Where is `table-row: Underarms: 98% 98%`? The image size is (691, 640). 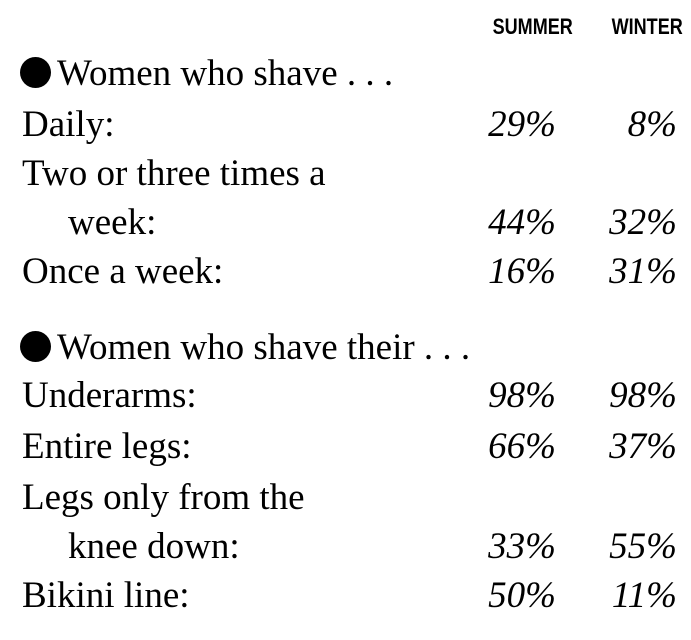
table-row: Underarms: 98% 98% is located at coordinates (345, 398).